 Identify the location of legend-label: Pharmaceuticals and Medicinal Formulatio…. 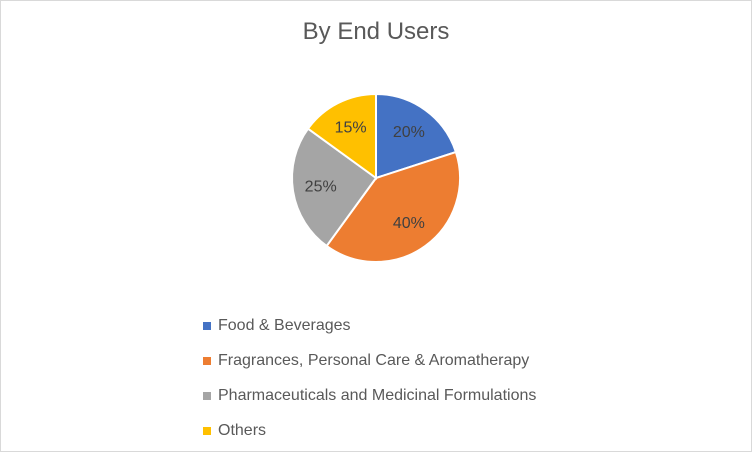
(377, 395).